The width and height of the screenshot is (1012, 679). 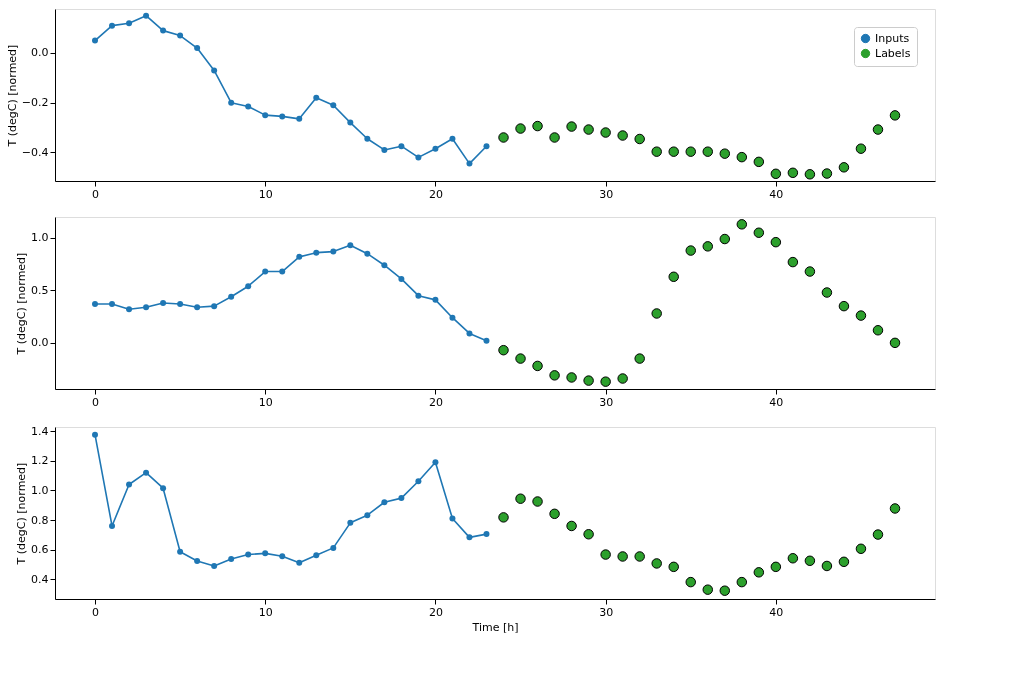 I want to click on y-tick-label: 0.8, so click(x=40, y=520).